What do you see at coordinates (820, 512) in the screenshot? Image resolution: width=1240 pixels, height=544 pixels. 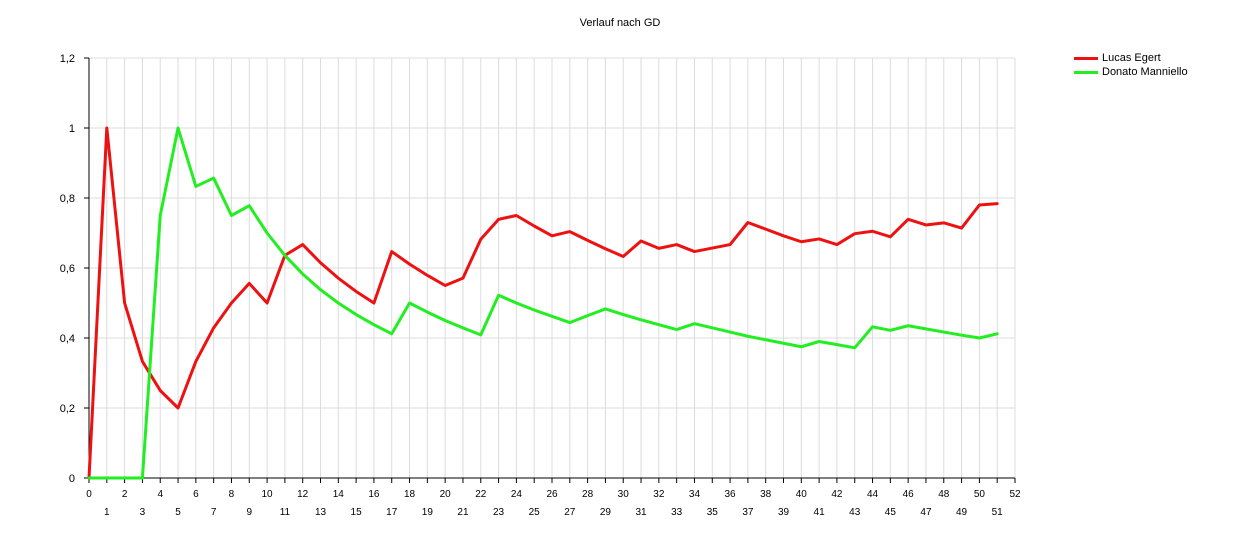 I see `x-tick-label: 41` at bounding box center [820, 512].